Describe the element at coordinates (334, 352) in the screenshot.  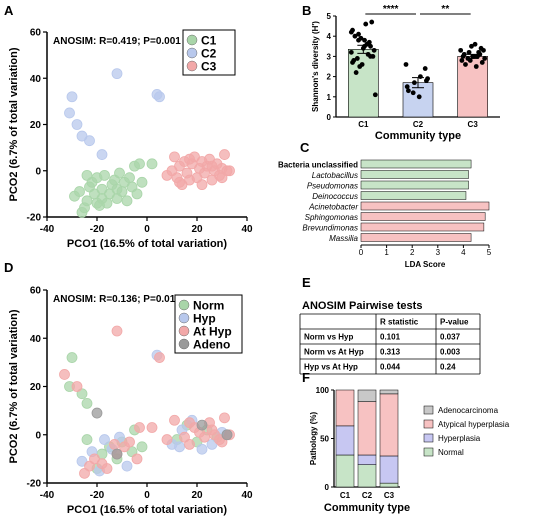
I see `table-cell: Norm vs At Hyp` at that location.